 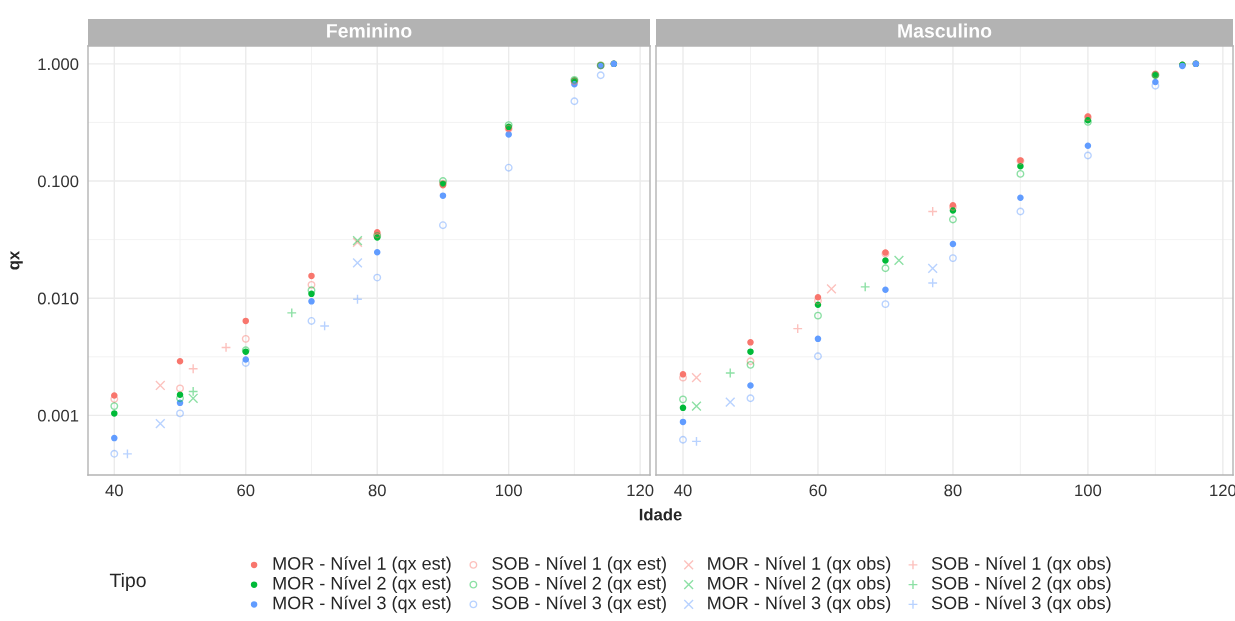 I want to click on legend-label: SOB - Nível 2 (qx est), so click(x=579, y=585).